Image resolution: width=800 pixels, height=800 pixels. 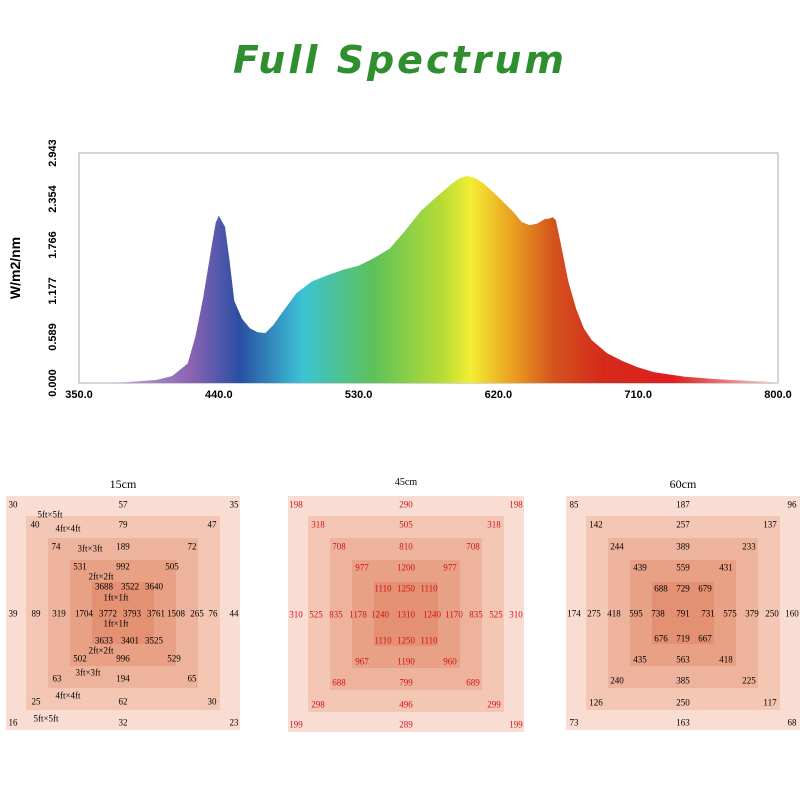 What do you see at coordinates (450, 662) in the screenshot?
I see `ppfd-45cm-value: 960` at bounding box center [450, 662].